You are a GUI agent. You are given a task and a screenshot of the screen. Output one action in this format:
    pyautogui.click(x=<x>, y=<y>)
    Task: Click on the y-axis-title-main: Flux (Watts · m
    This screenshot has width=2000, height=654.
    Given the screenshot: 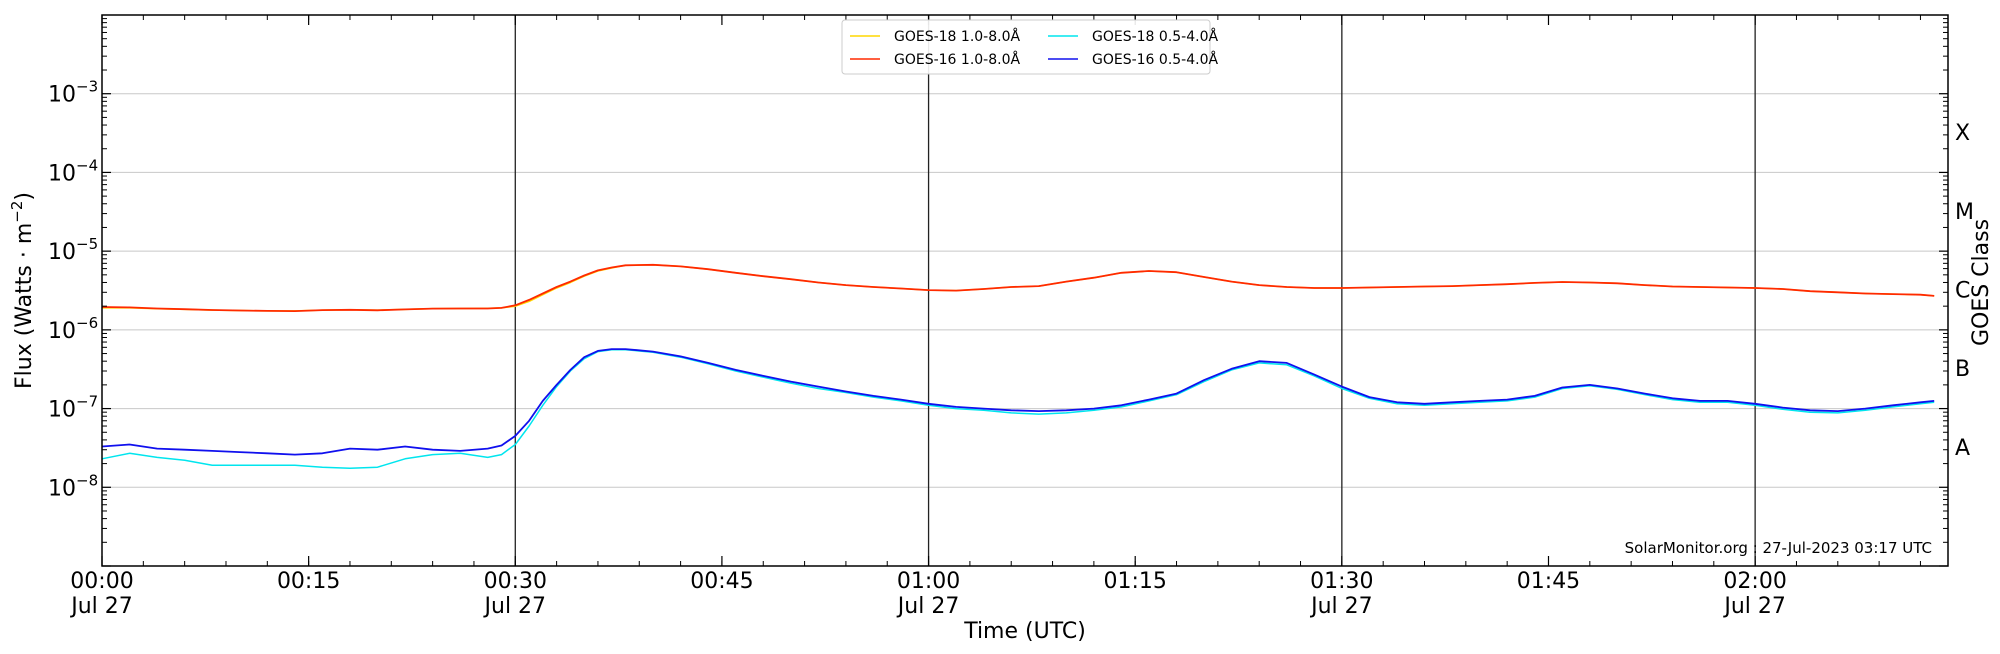 What is the action you would take?
    pyautogui.click(x=24, y=306)
    